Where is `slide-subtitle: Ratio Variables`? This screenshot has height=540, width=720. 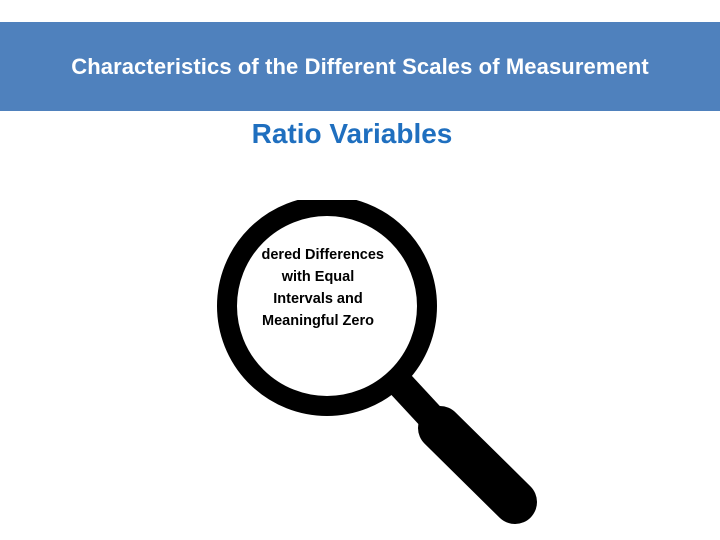
slide-subtitle: Ratio Variables is located at coordinates (352, 133).